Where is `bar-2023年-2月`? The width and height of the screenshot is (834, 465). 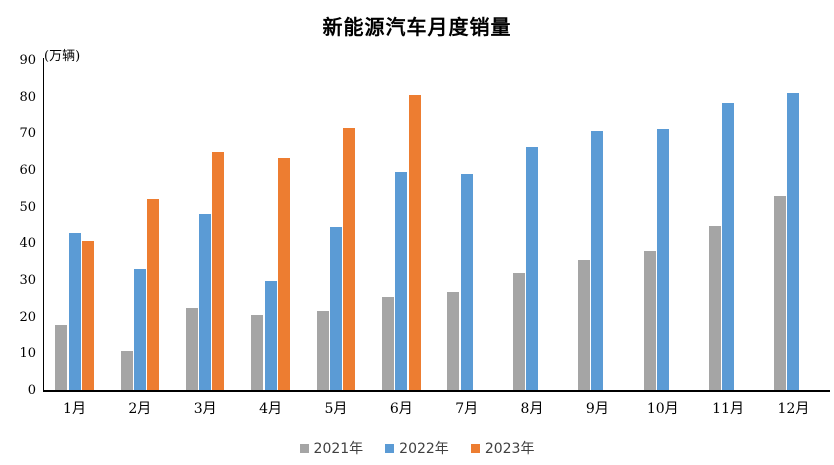 bar-2023年-2月 is located at coordinates (153, 294).